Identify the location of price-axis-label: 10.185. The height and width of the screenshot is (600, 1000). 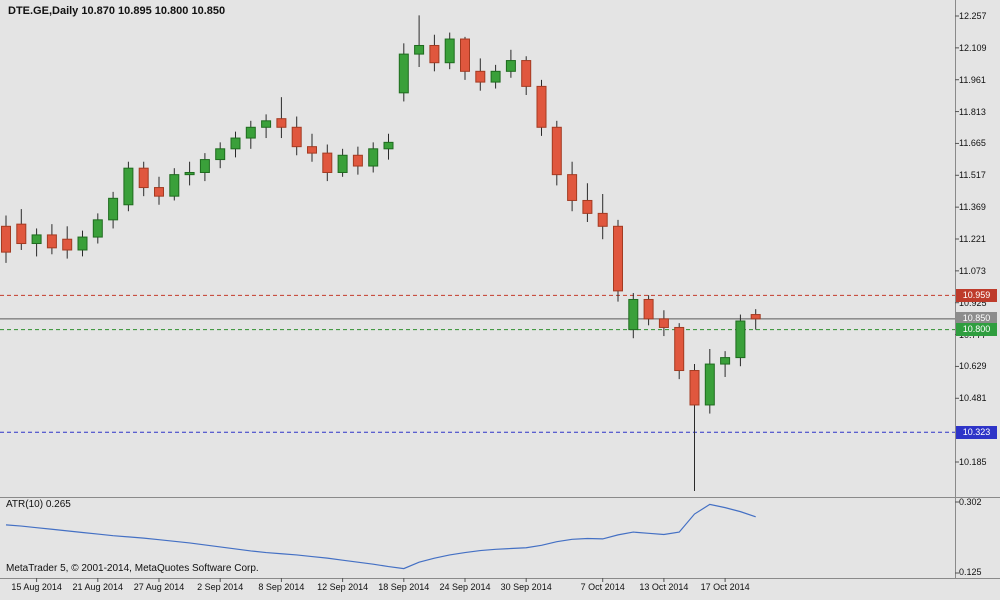
(973, 461).